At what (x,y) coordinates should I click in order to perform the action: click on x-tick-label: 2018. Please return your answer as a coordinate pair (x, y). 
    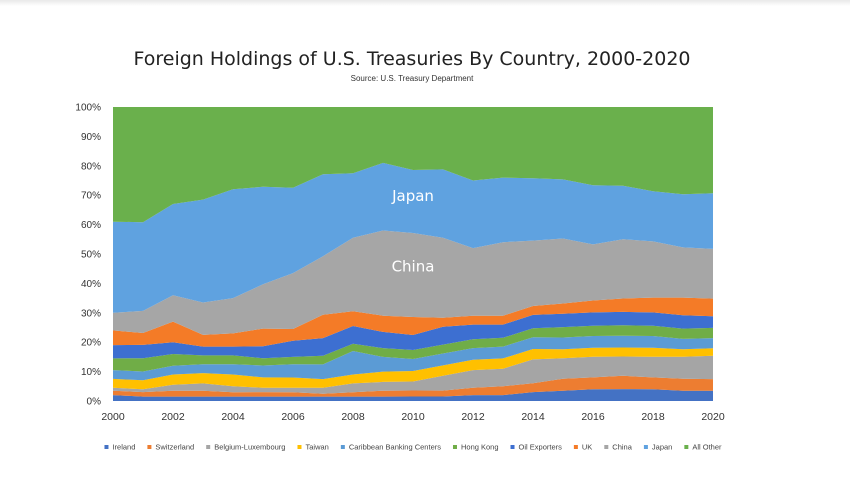
    Looking at the image, I should click on (653, 417).